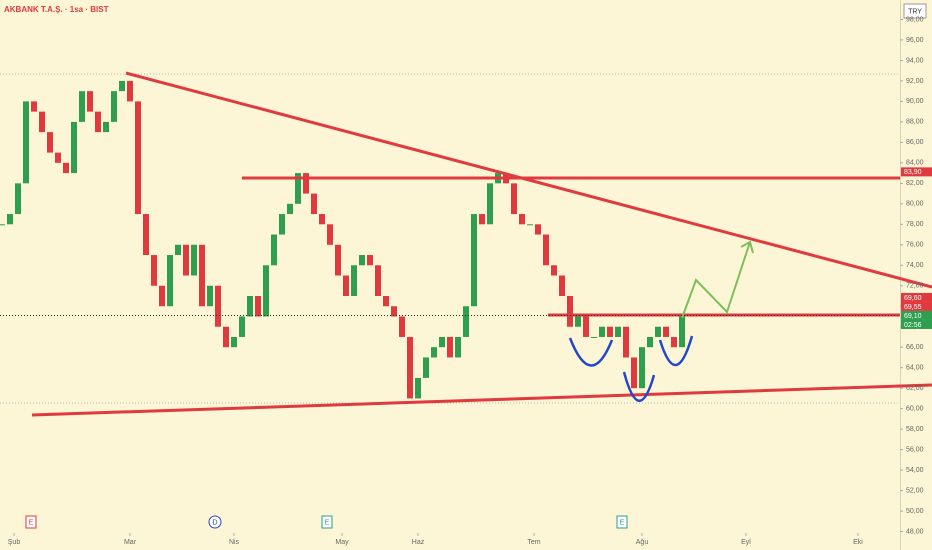 The width and height of the screenshot is (932, 550). Describe the element at coordinates (913, 307) in the screenshot. I see `price-badge-label: 69,55` at that location.